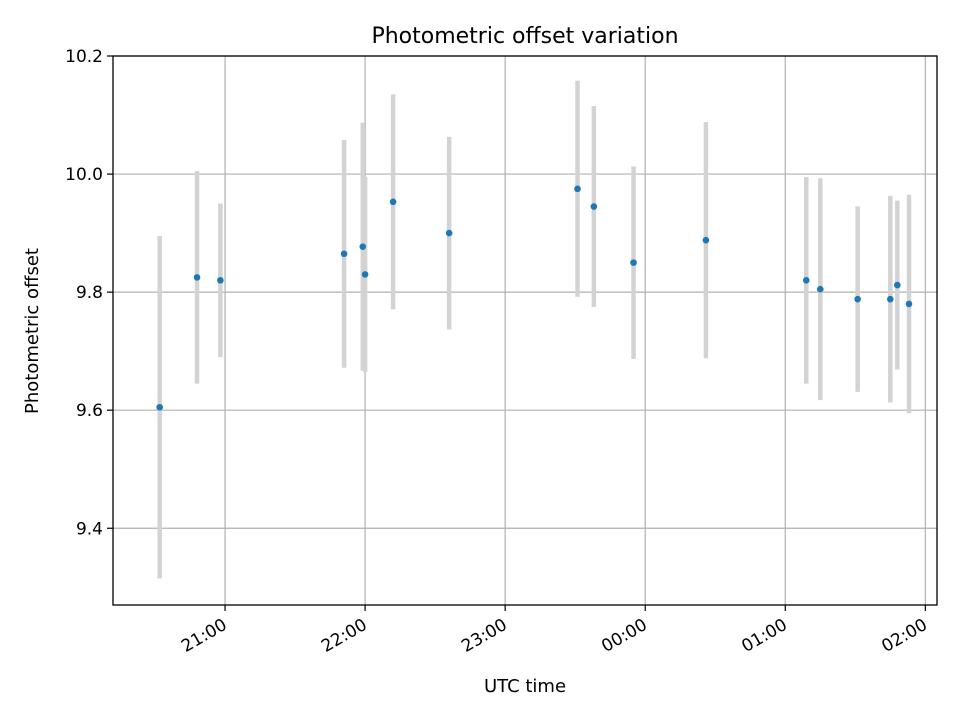  I want to click on y-tick-label: 10.2, so click(84, 57).